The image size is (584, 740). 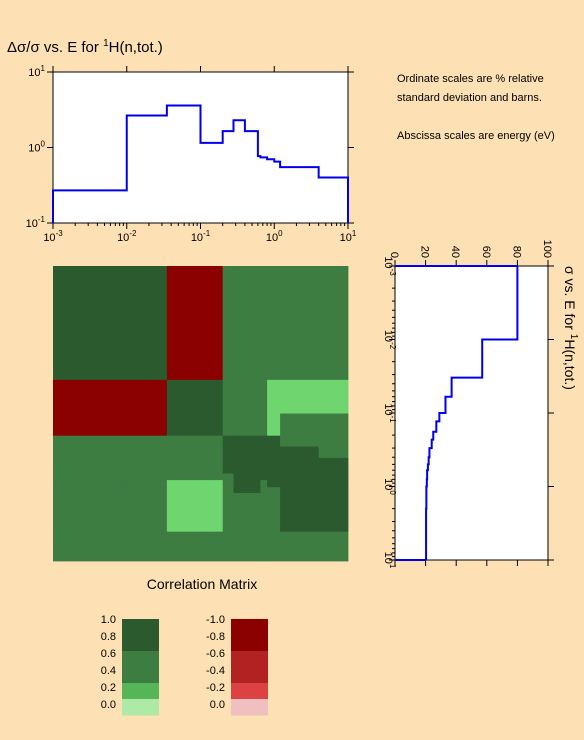 I want to click on positive-legend-label: 0.0, so click(x=108, y=705).